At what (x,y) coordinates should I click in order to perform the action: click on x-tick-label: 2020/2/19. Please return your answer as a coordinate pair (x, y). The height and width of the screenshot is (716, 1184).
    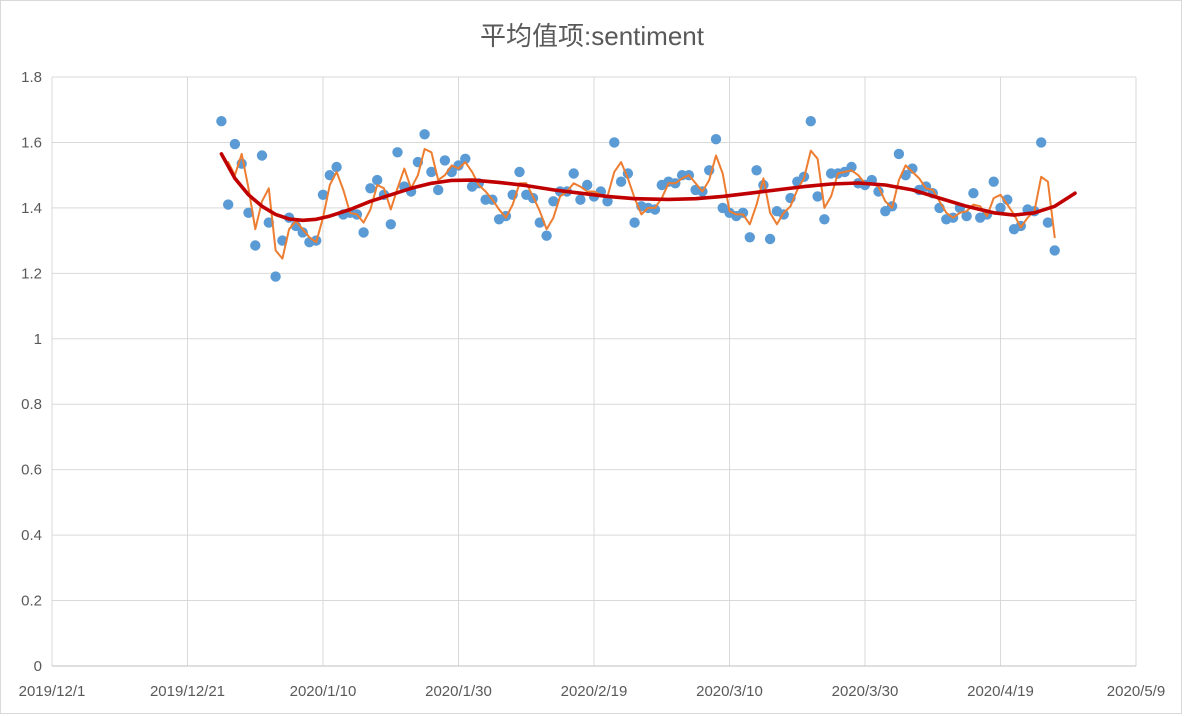
    Looking at the image, I should click on (594, 691).